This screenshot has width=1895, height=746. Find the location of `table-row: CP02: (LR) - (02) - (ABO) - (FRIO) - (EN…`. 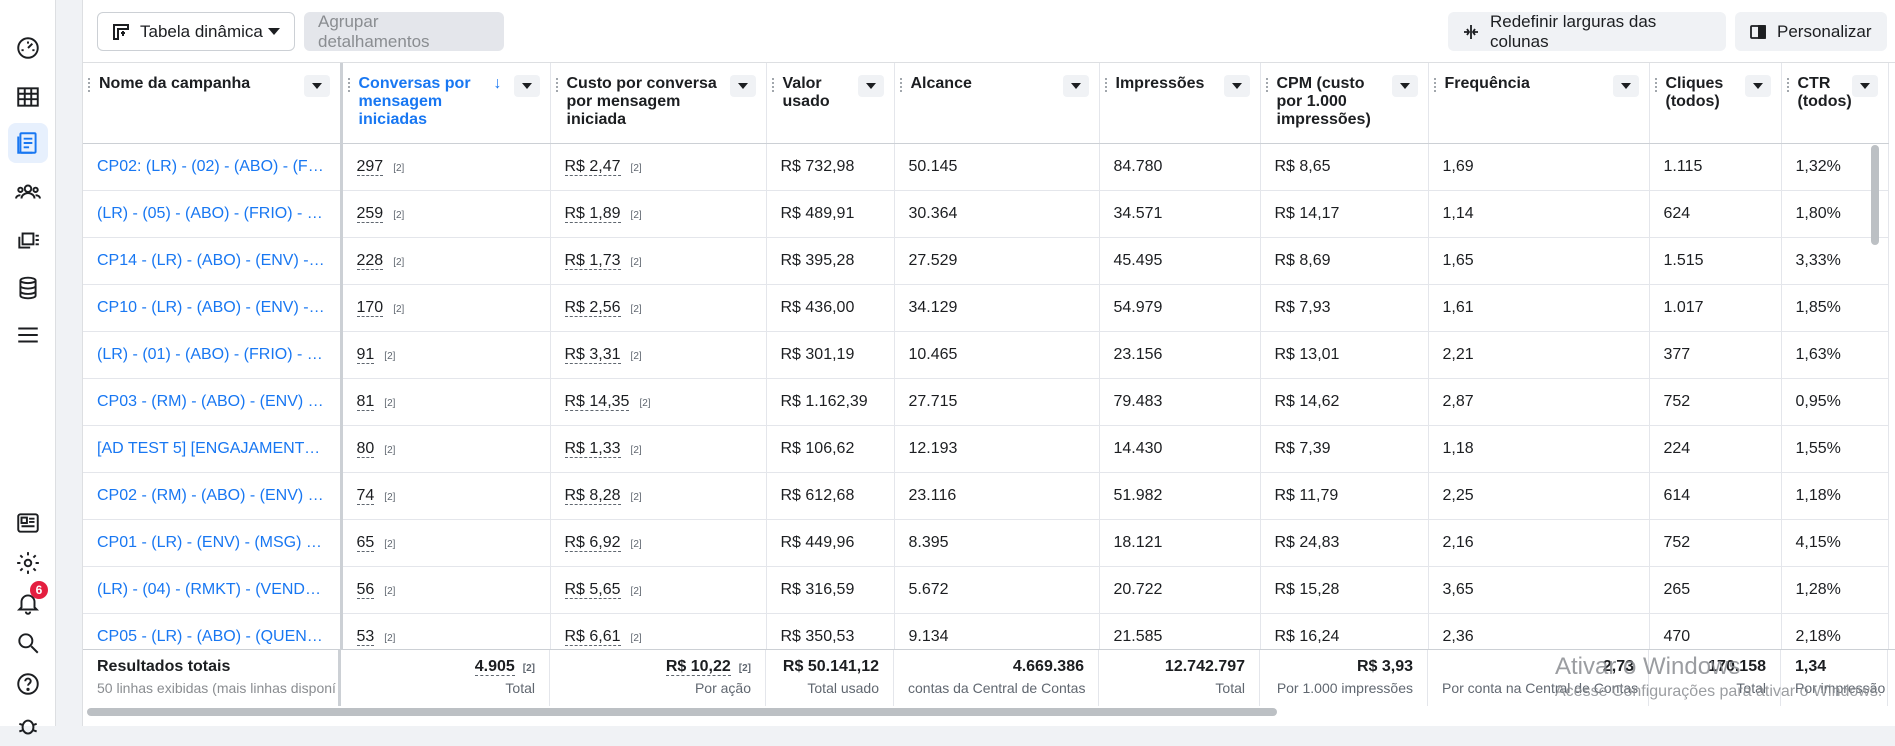

table-row: CP02: (LR) - (02) - (ABO) - (FRIO) - (EN… is located at coordinates (986, 167).